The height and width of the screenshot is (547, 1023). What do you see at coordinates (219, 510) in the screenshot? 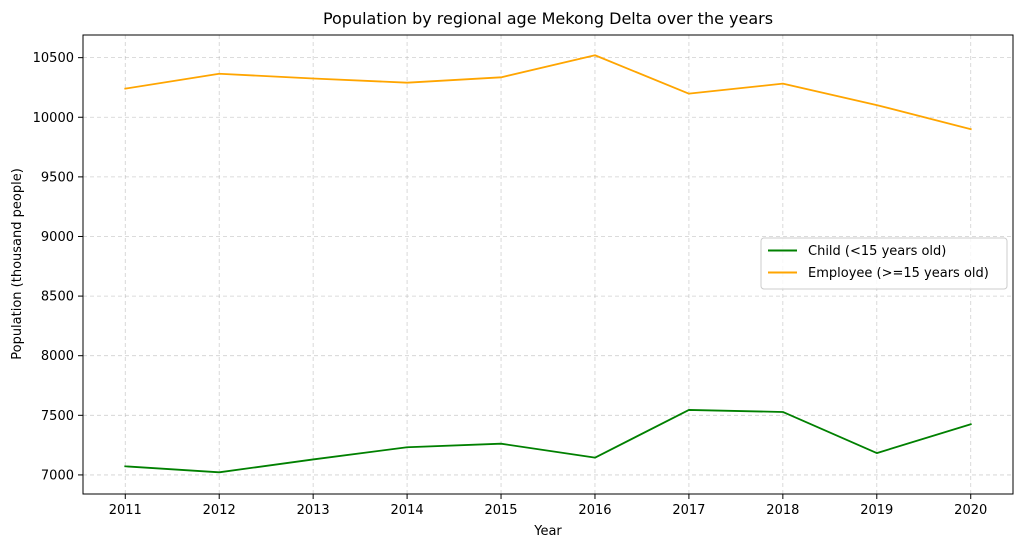
I see `x-tick-label: 2012` at bounding box center [219, 510].